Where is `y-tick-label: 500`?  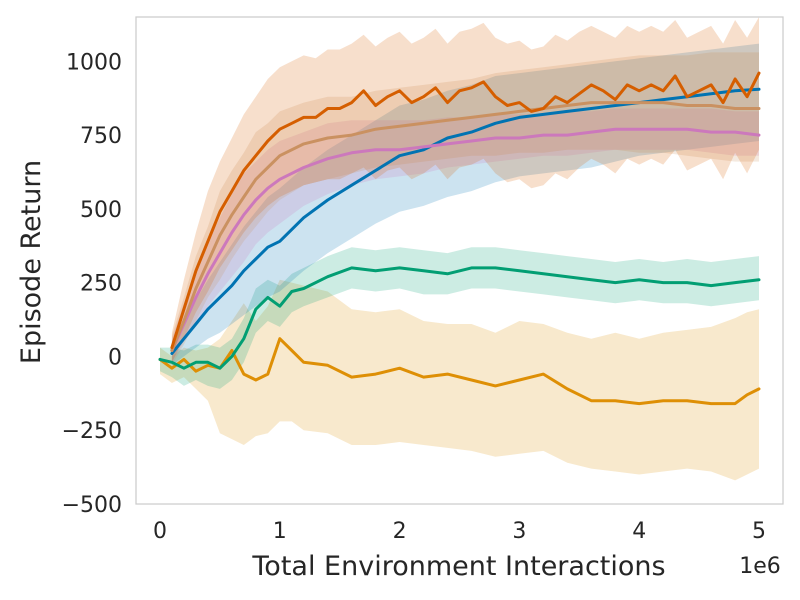
y-tick-label: 500 is located at coordinates (101, 210).